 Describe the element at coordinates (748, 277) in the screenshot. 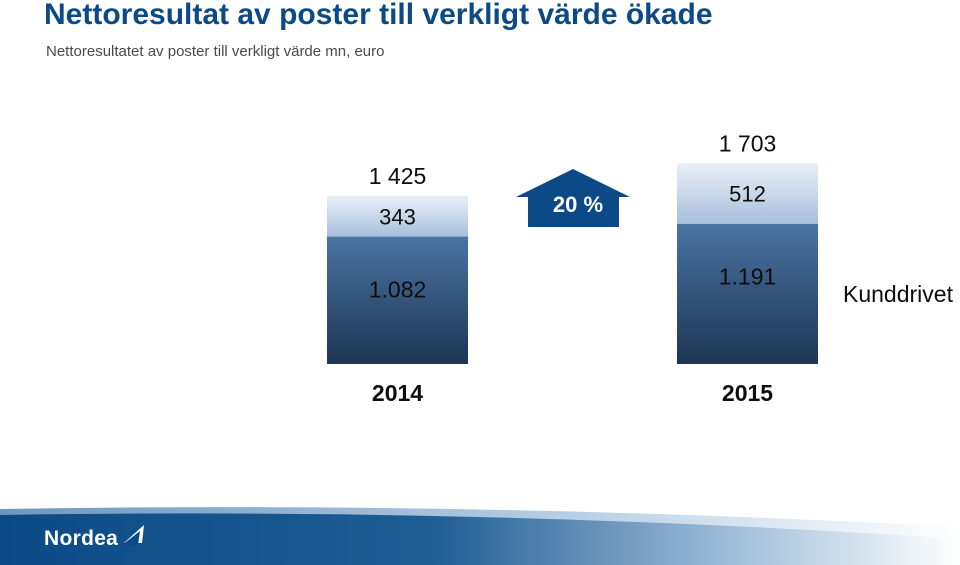

I see `data-label-bottom-2015: 1.191` at that location.